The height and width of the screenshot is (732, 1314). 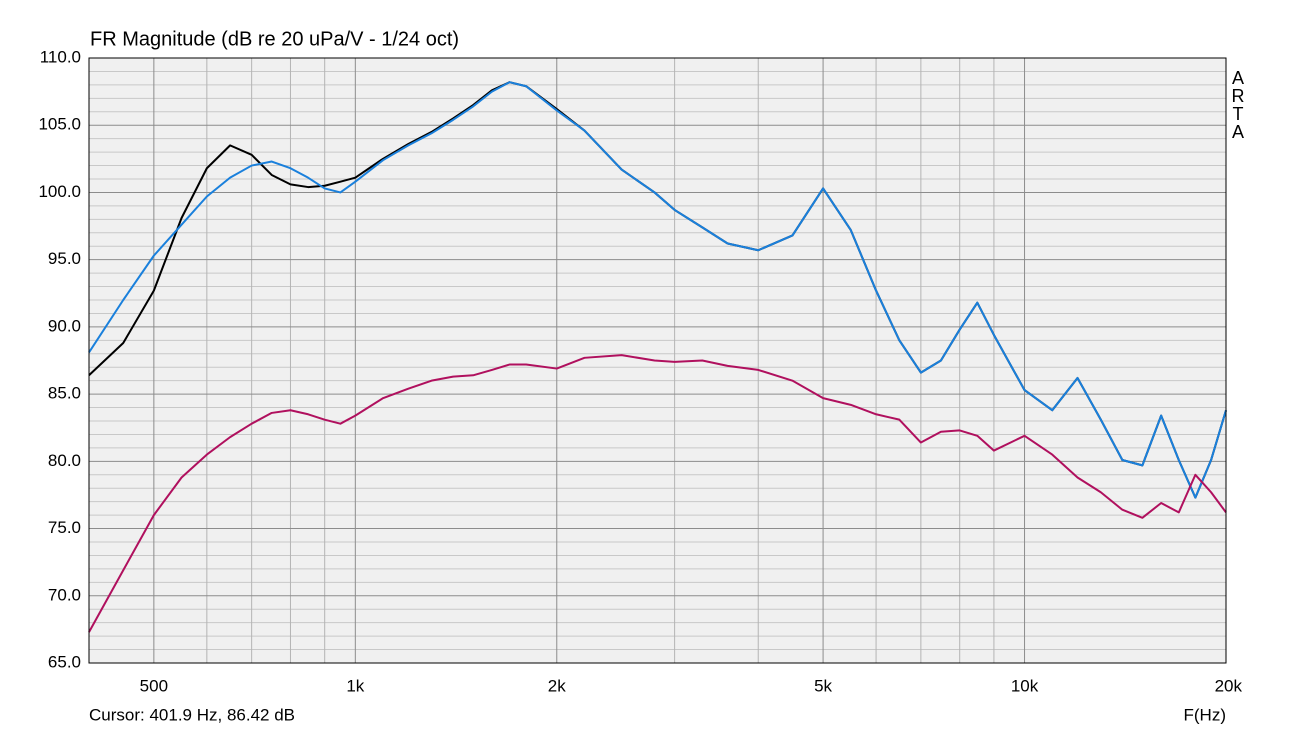 What do you see at coordinates (355, 685) in the screenshot?
I see `x-tick-label: 1k` at bounding box center [355, 685].